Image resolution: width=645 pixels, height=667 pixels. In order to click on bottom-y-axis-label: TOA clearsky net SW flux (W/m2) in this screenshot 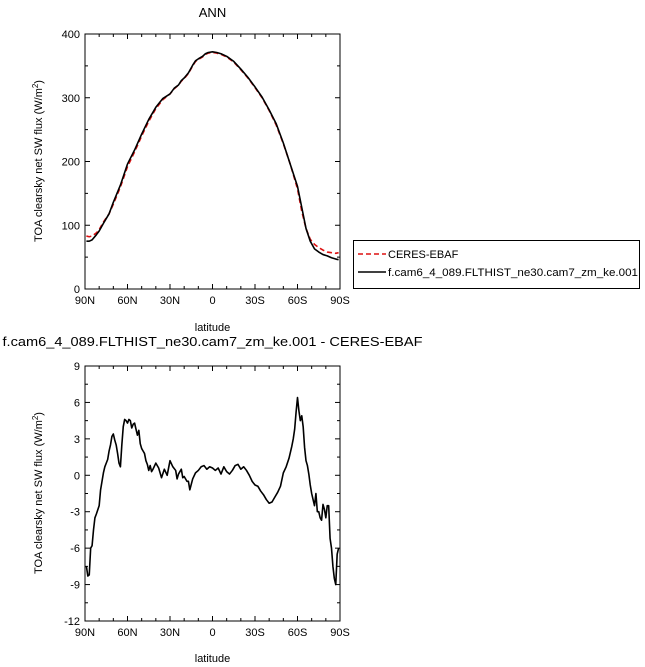, I will do `click(38, 493)`.